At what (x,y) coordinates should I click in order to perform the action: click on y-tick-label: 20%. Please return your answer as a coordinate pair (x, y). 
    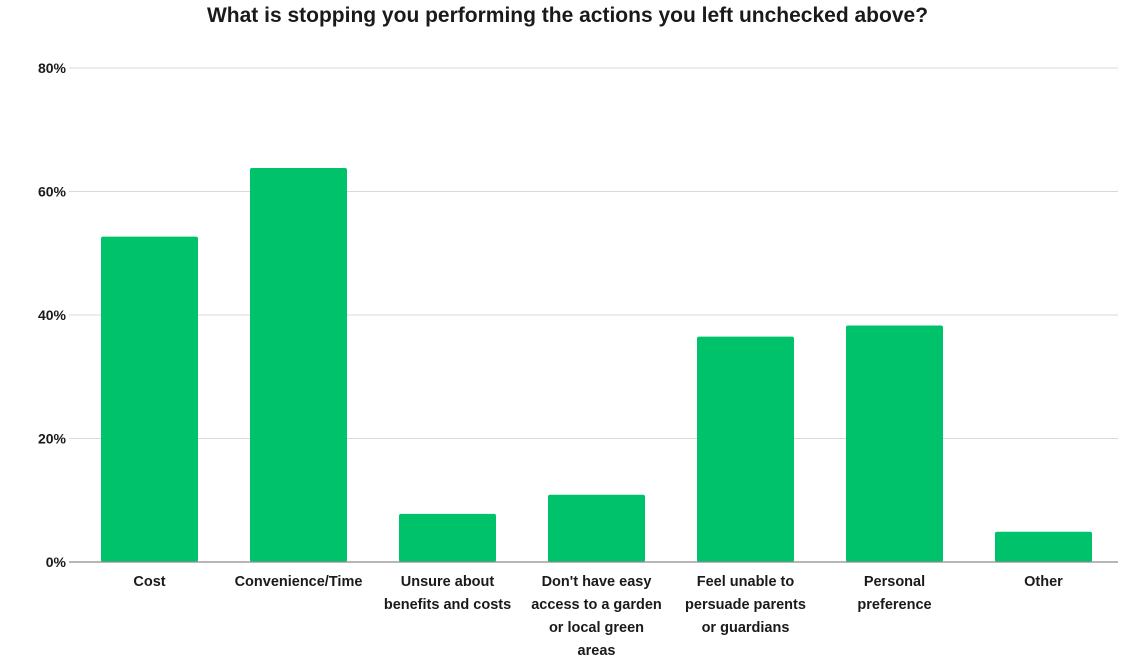
    Looking at the image, I should click on (52, 439).